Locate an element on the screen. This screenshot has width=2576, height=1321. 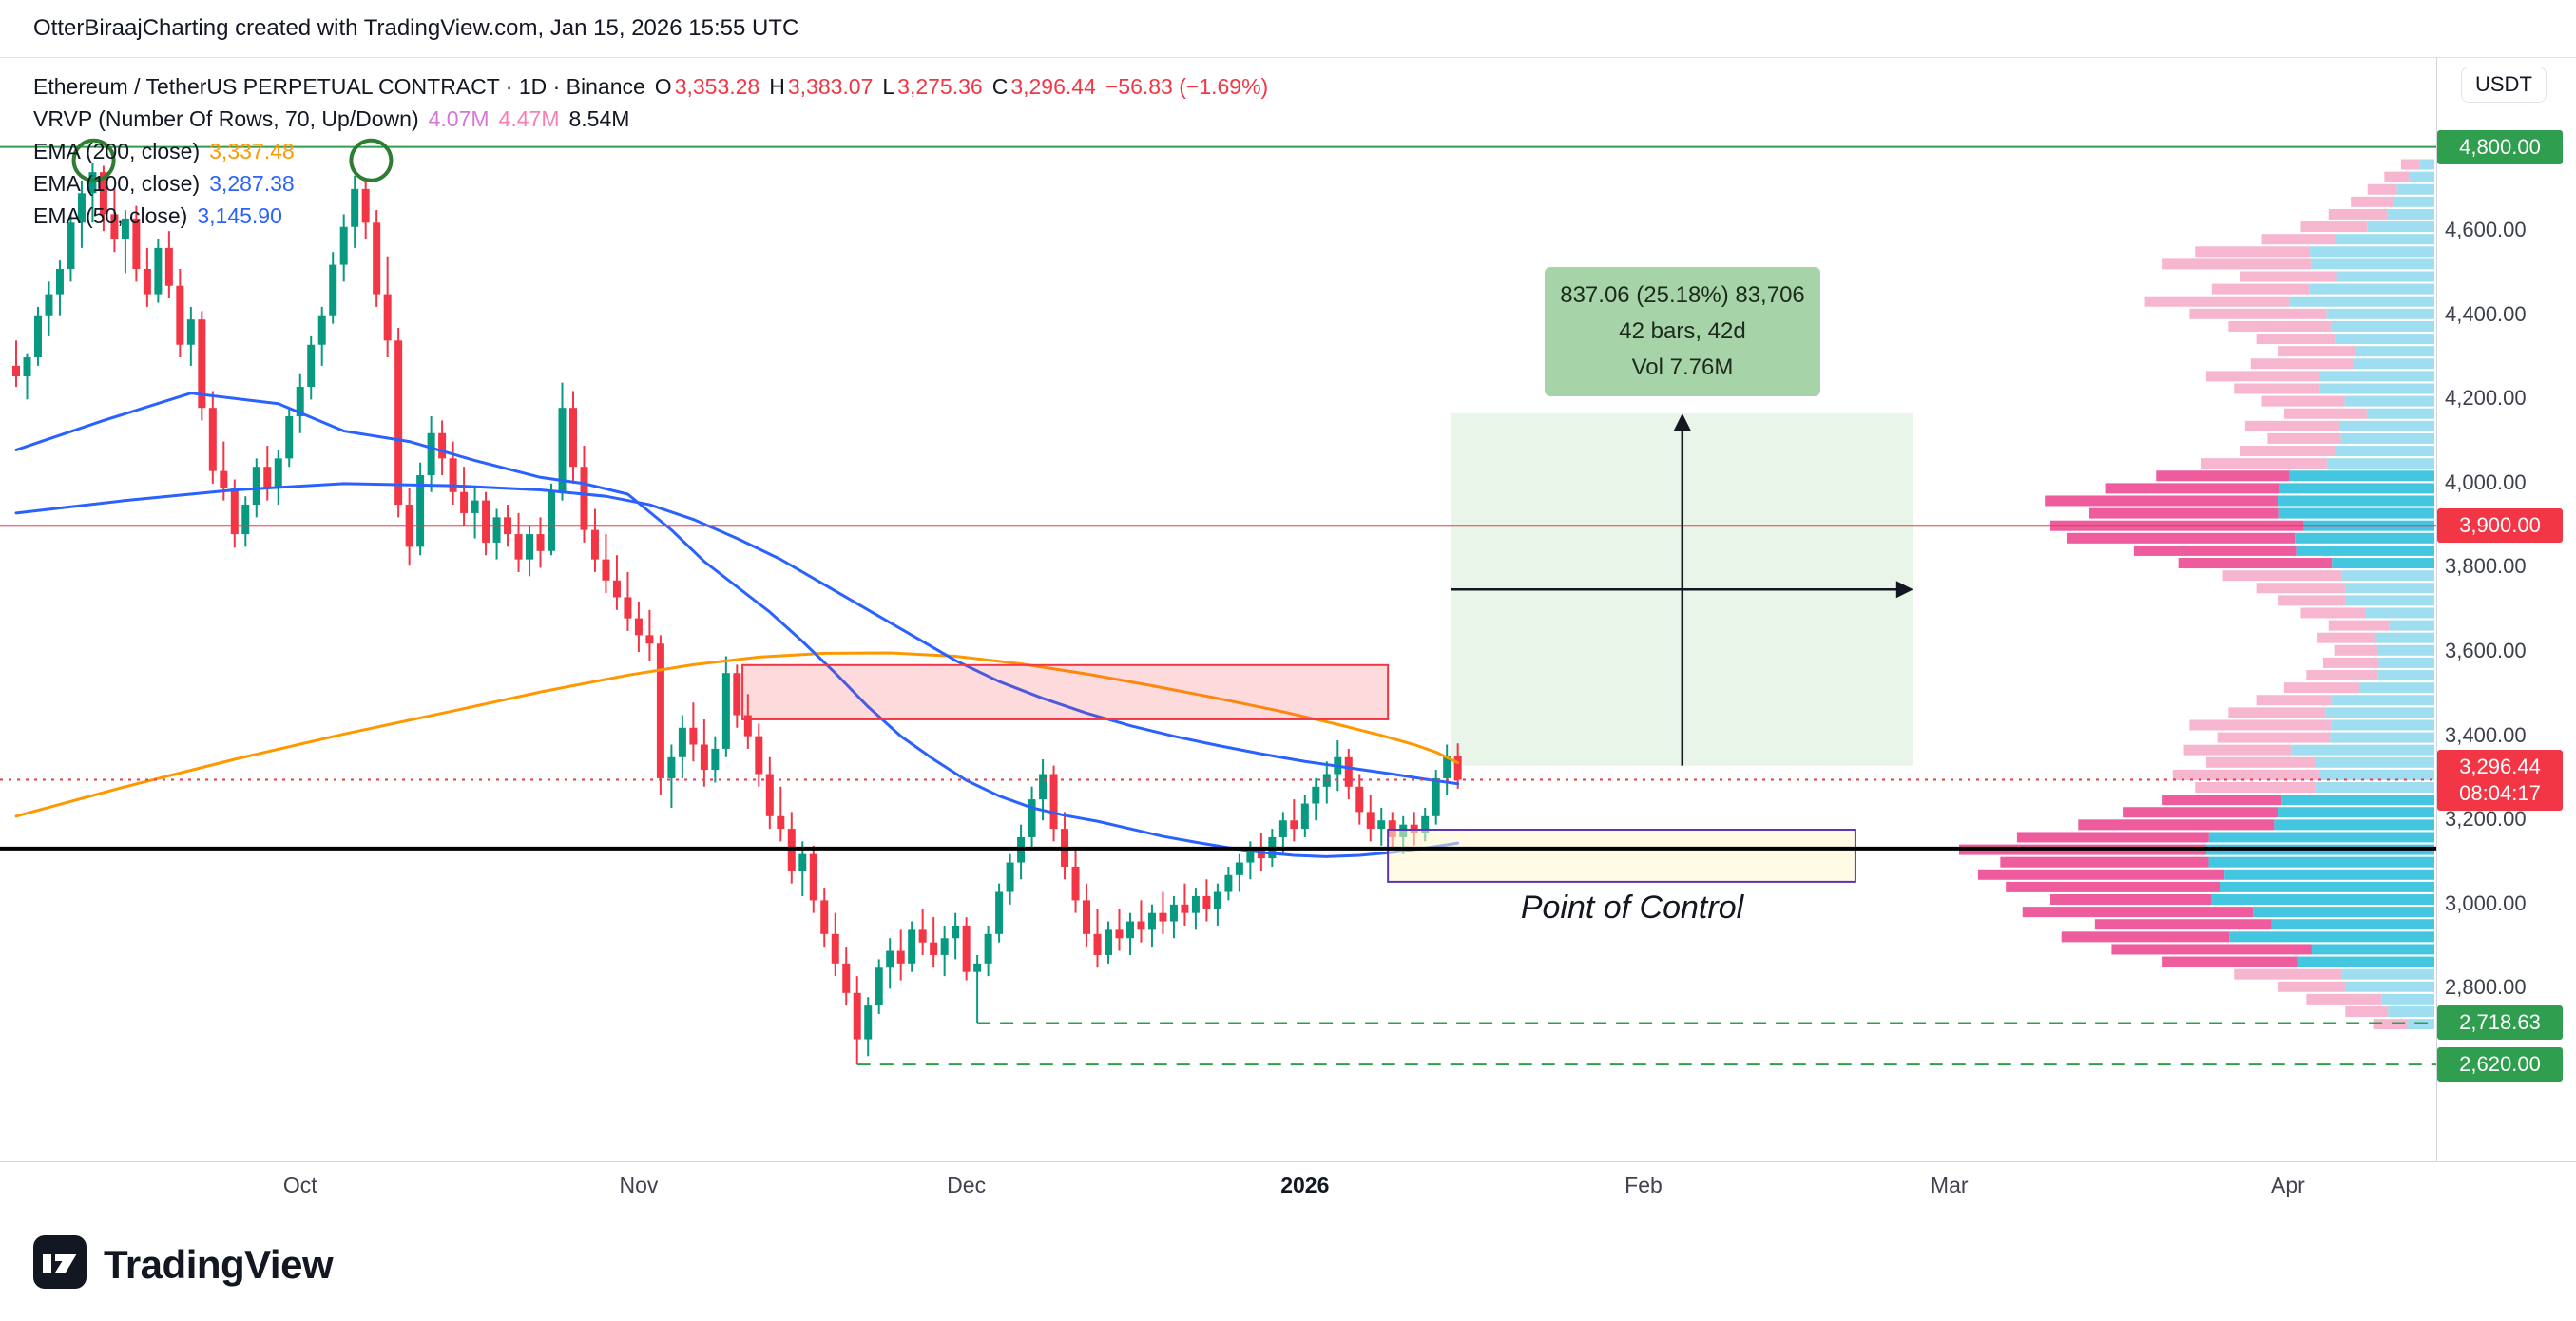
ema100-value: 3,287.38 is located at coordinates (252, 183).